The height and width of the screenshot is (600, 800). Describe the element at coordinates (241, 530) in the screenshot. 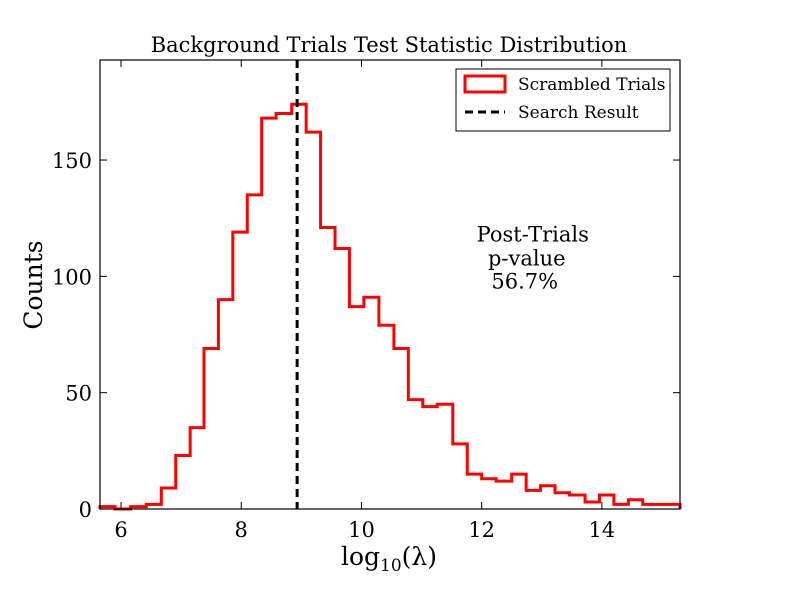

I see `x-tick-label: 8` at that location.